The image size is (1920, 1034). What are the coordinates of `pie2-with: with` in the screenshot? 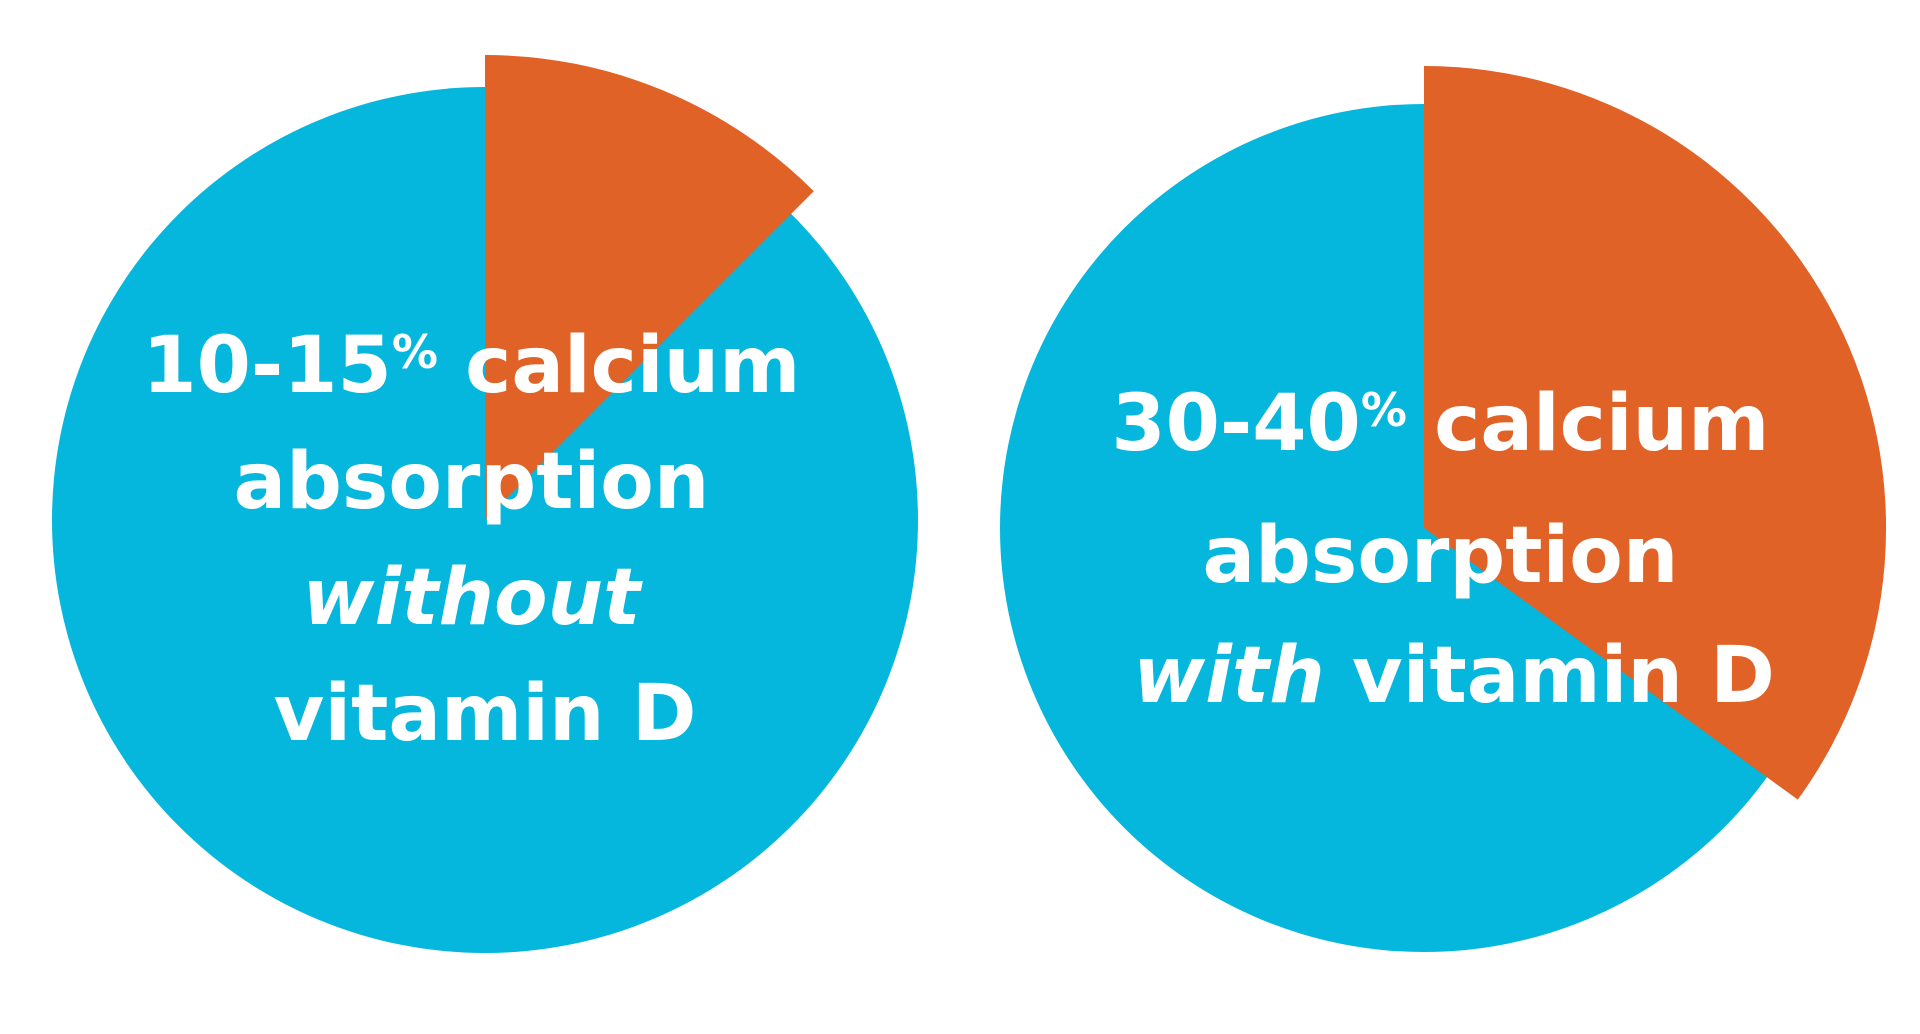 It's located at (1229, 676).